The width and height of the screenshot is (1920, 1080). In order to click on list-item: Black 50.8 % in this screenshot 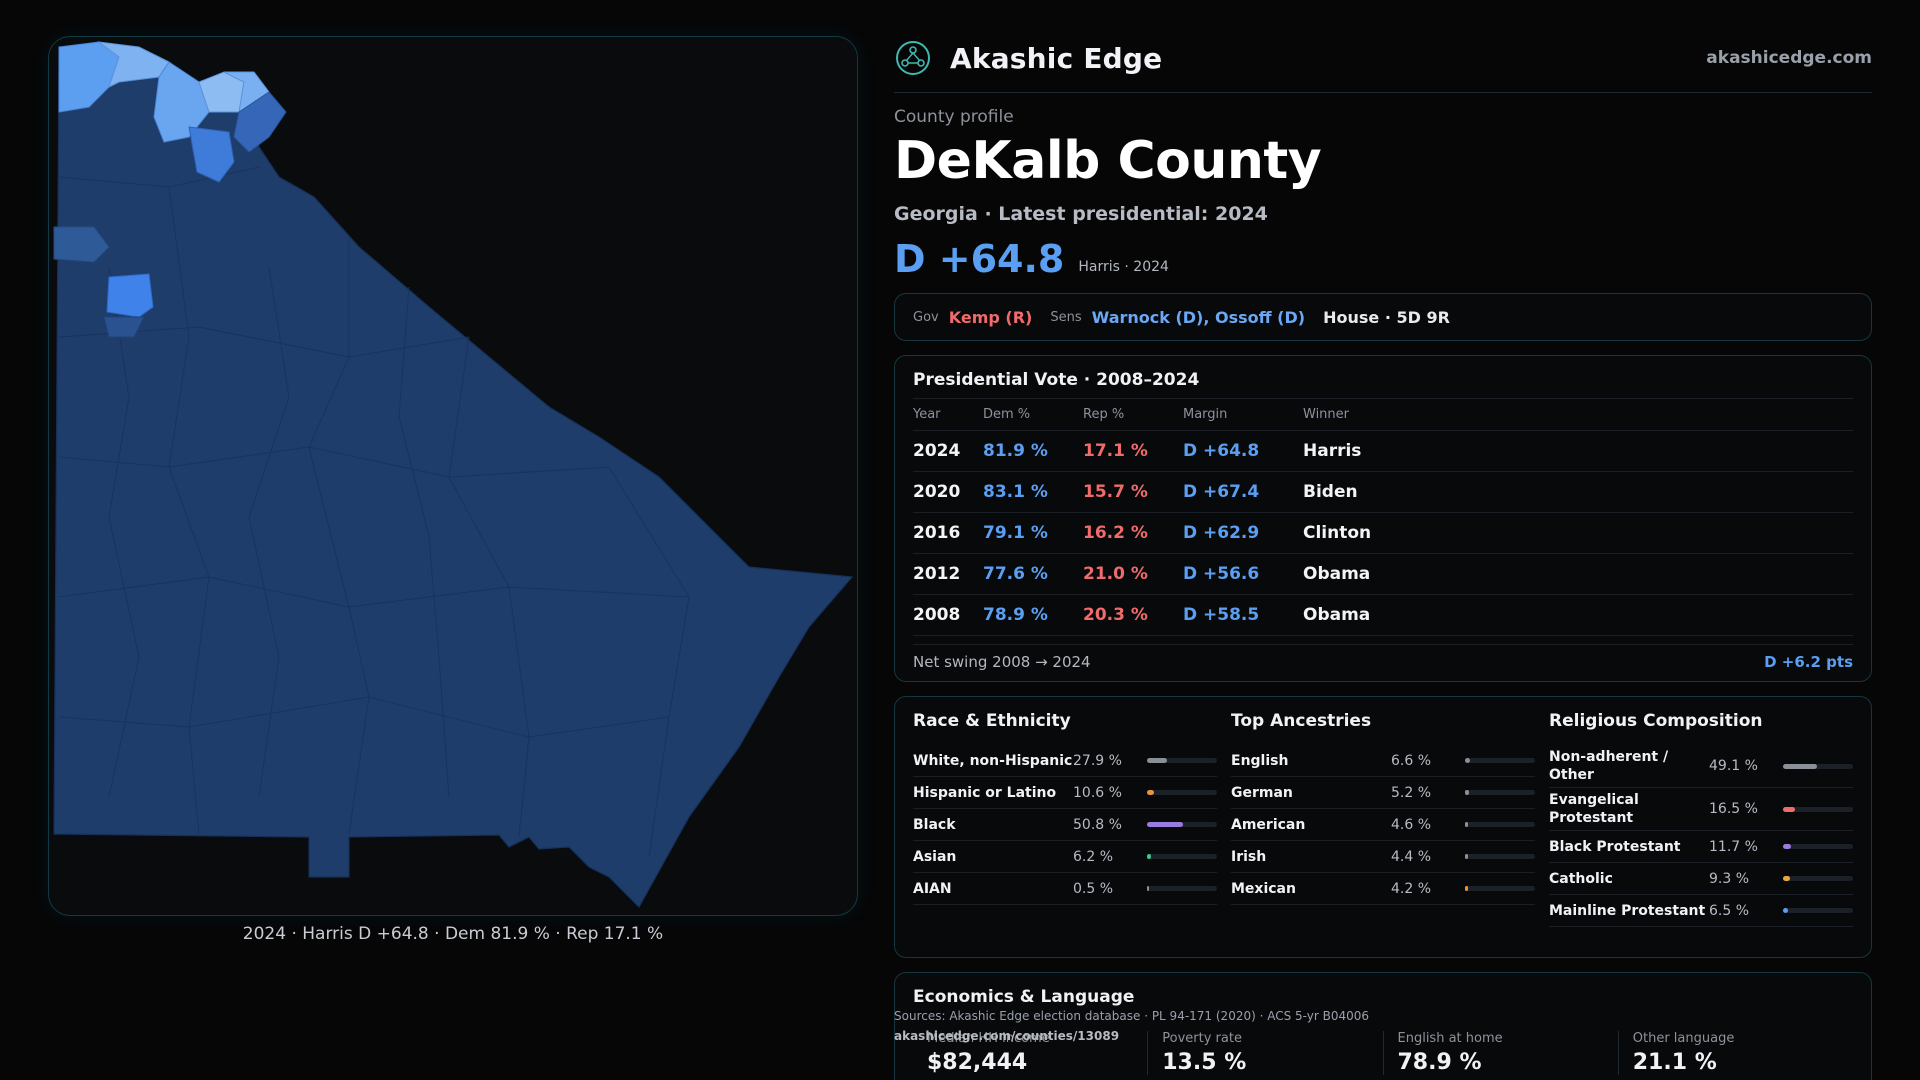, I will do `click(1065, 825)`.